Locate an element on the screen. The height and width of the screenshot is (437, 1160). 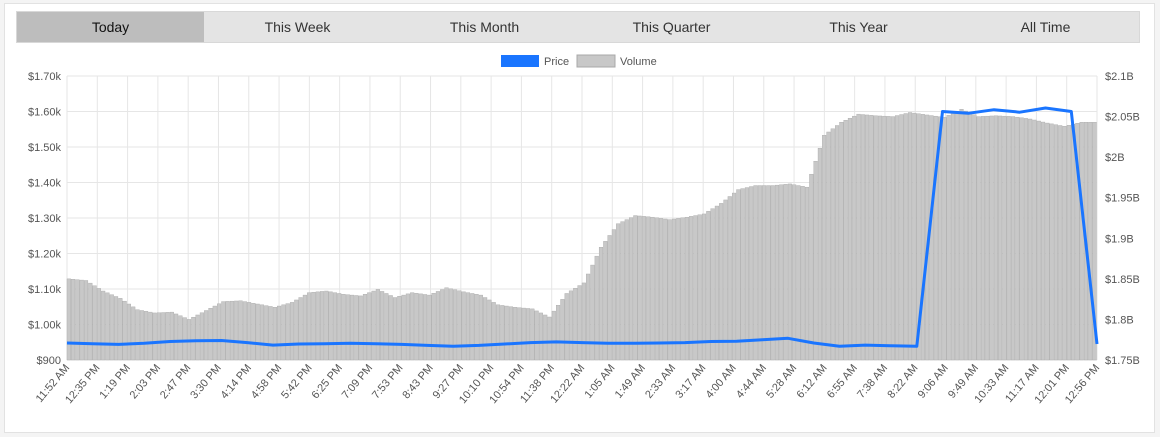
x-tick-label: 7:09 PM is located at coordinates (358, 381).